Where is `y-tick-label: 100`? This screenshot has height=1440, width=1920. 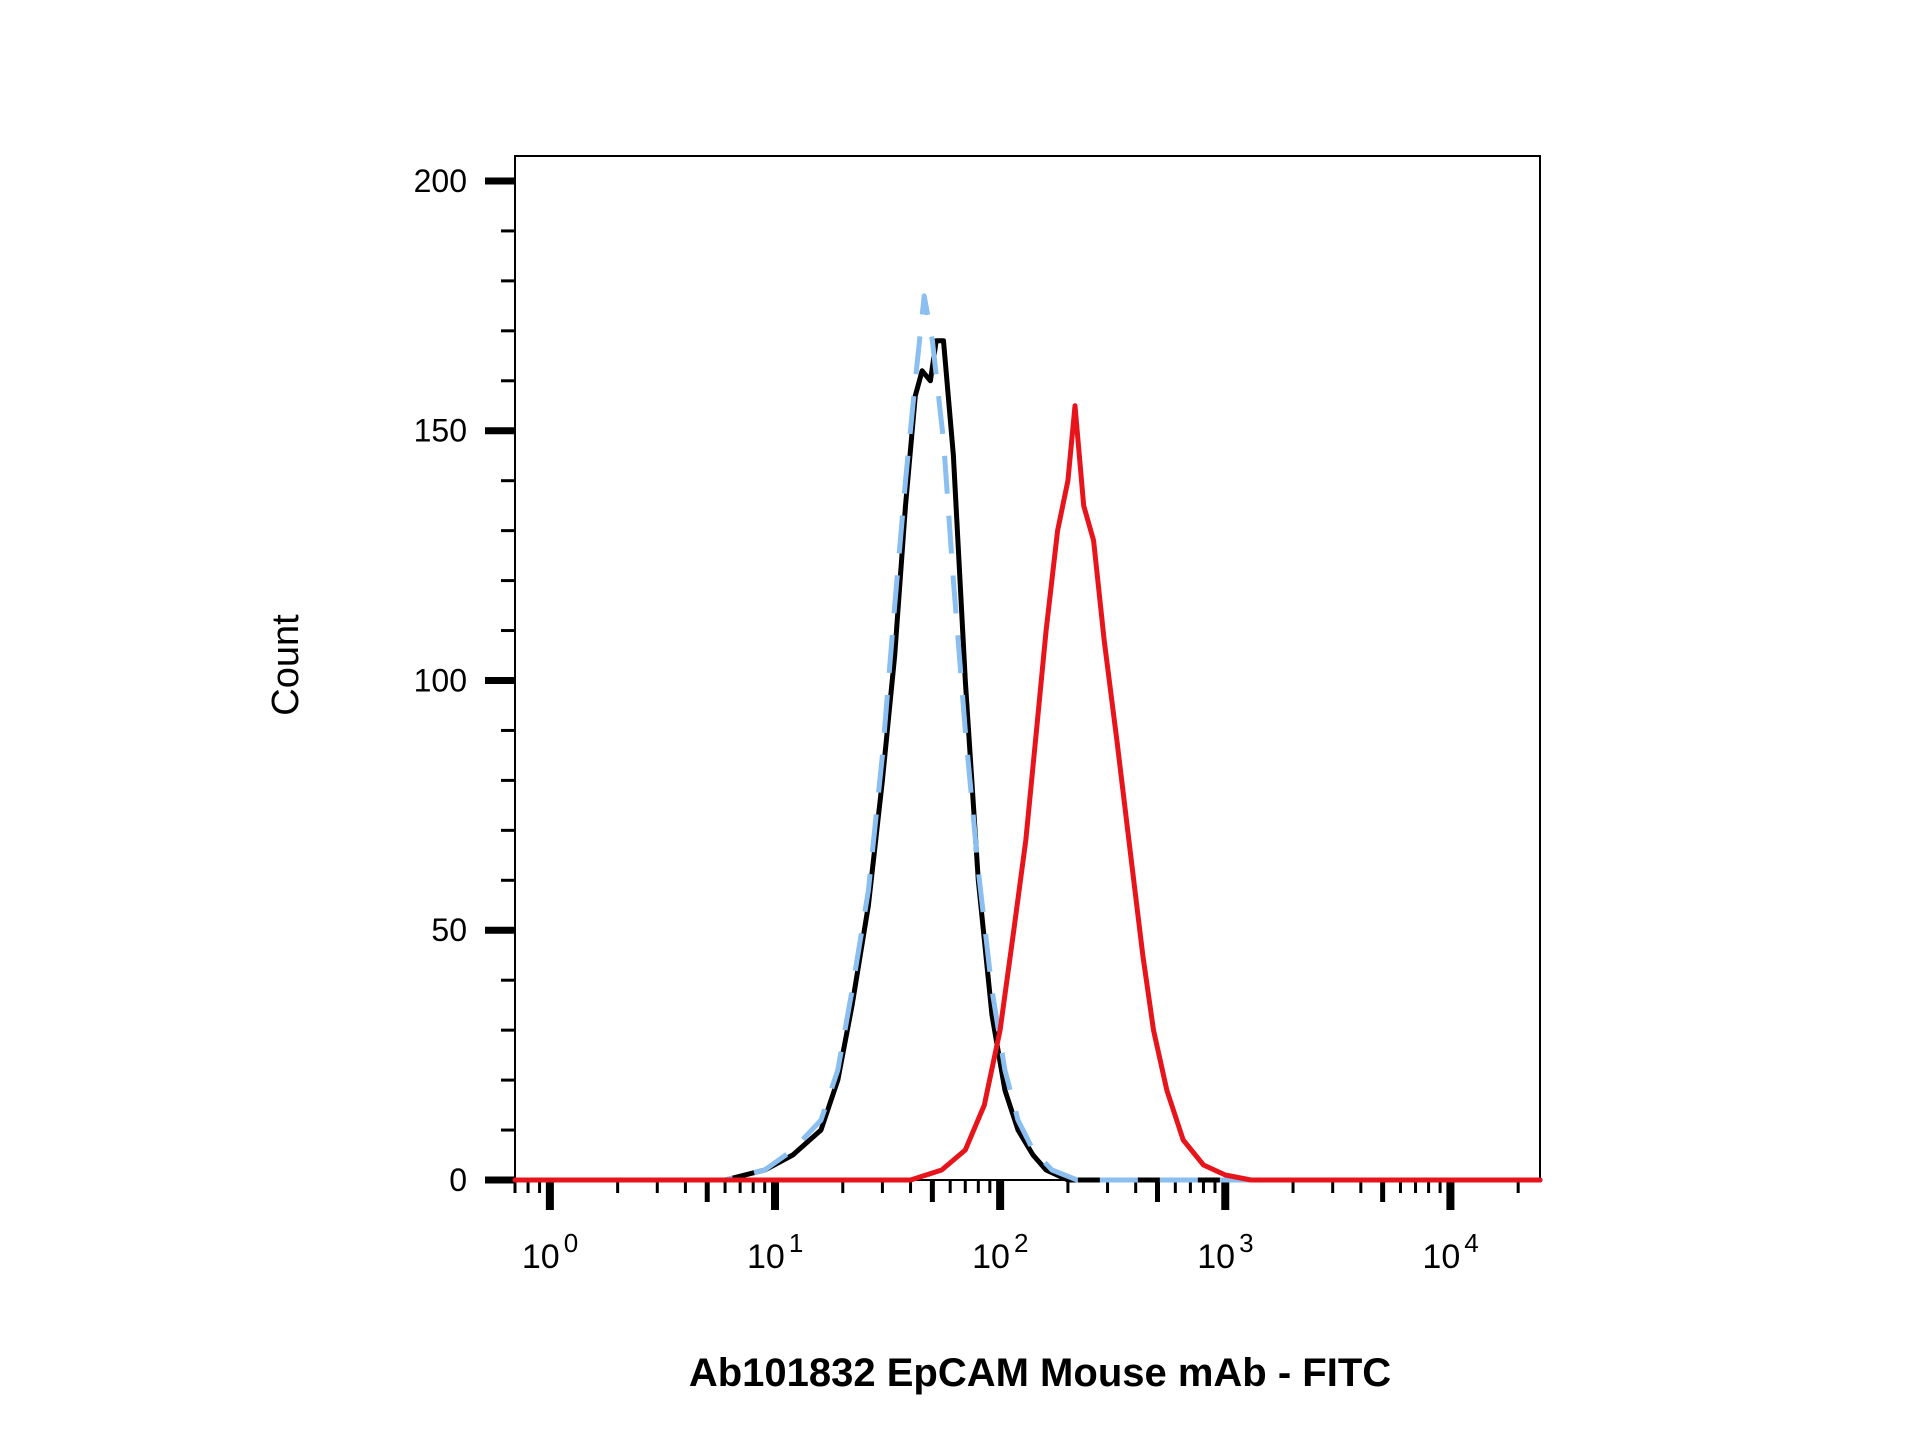 y-tick-label: 100 is located at coordinates (440, 680).